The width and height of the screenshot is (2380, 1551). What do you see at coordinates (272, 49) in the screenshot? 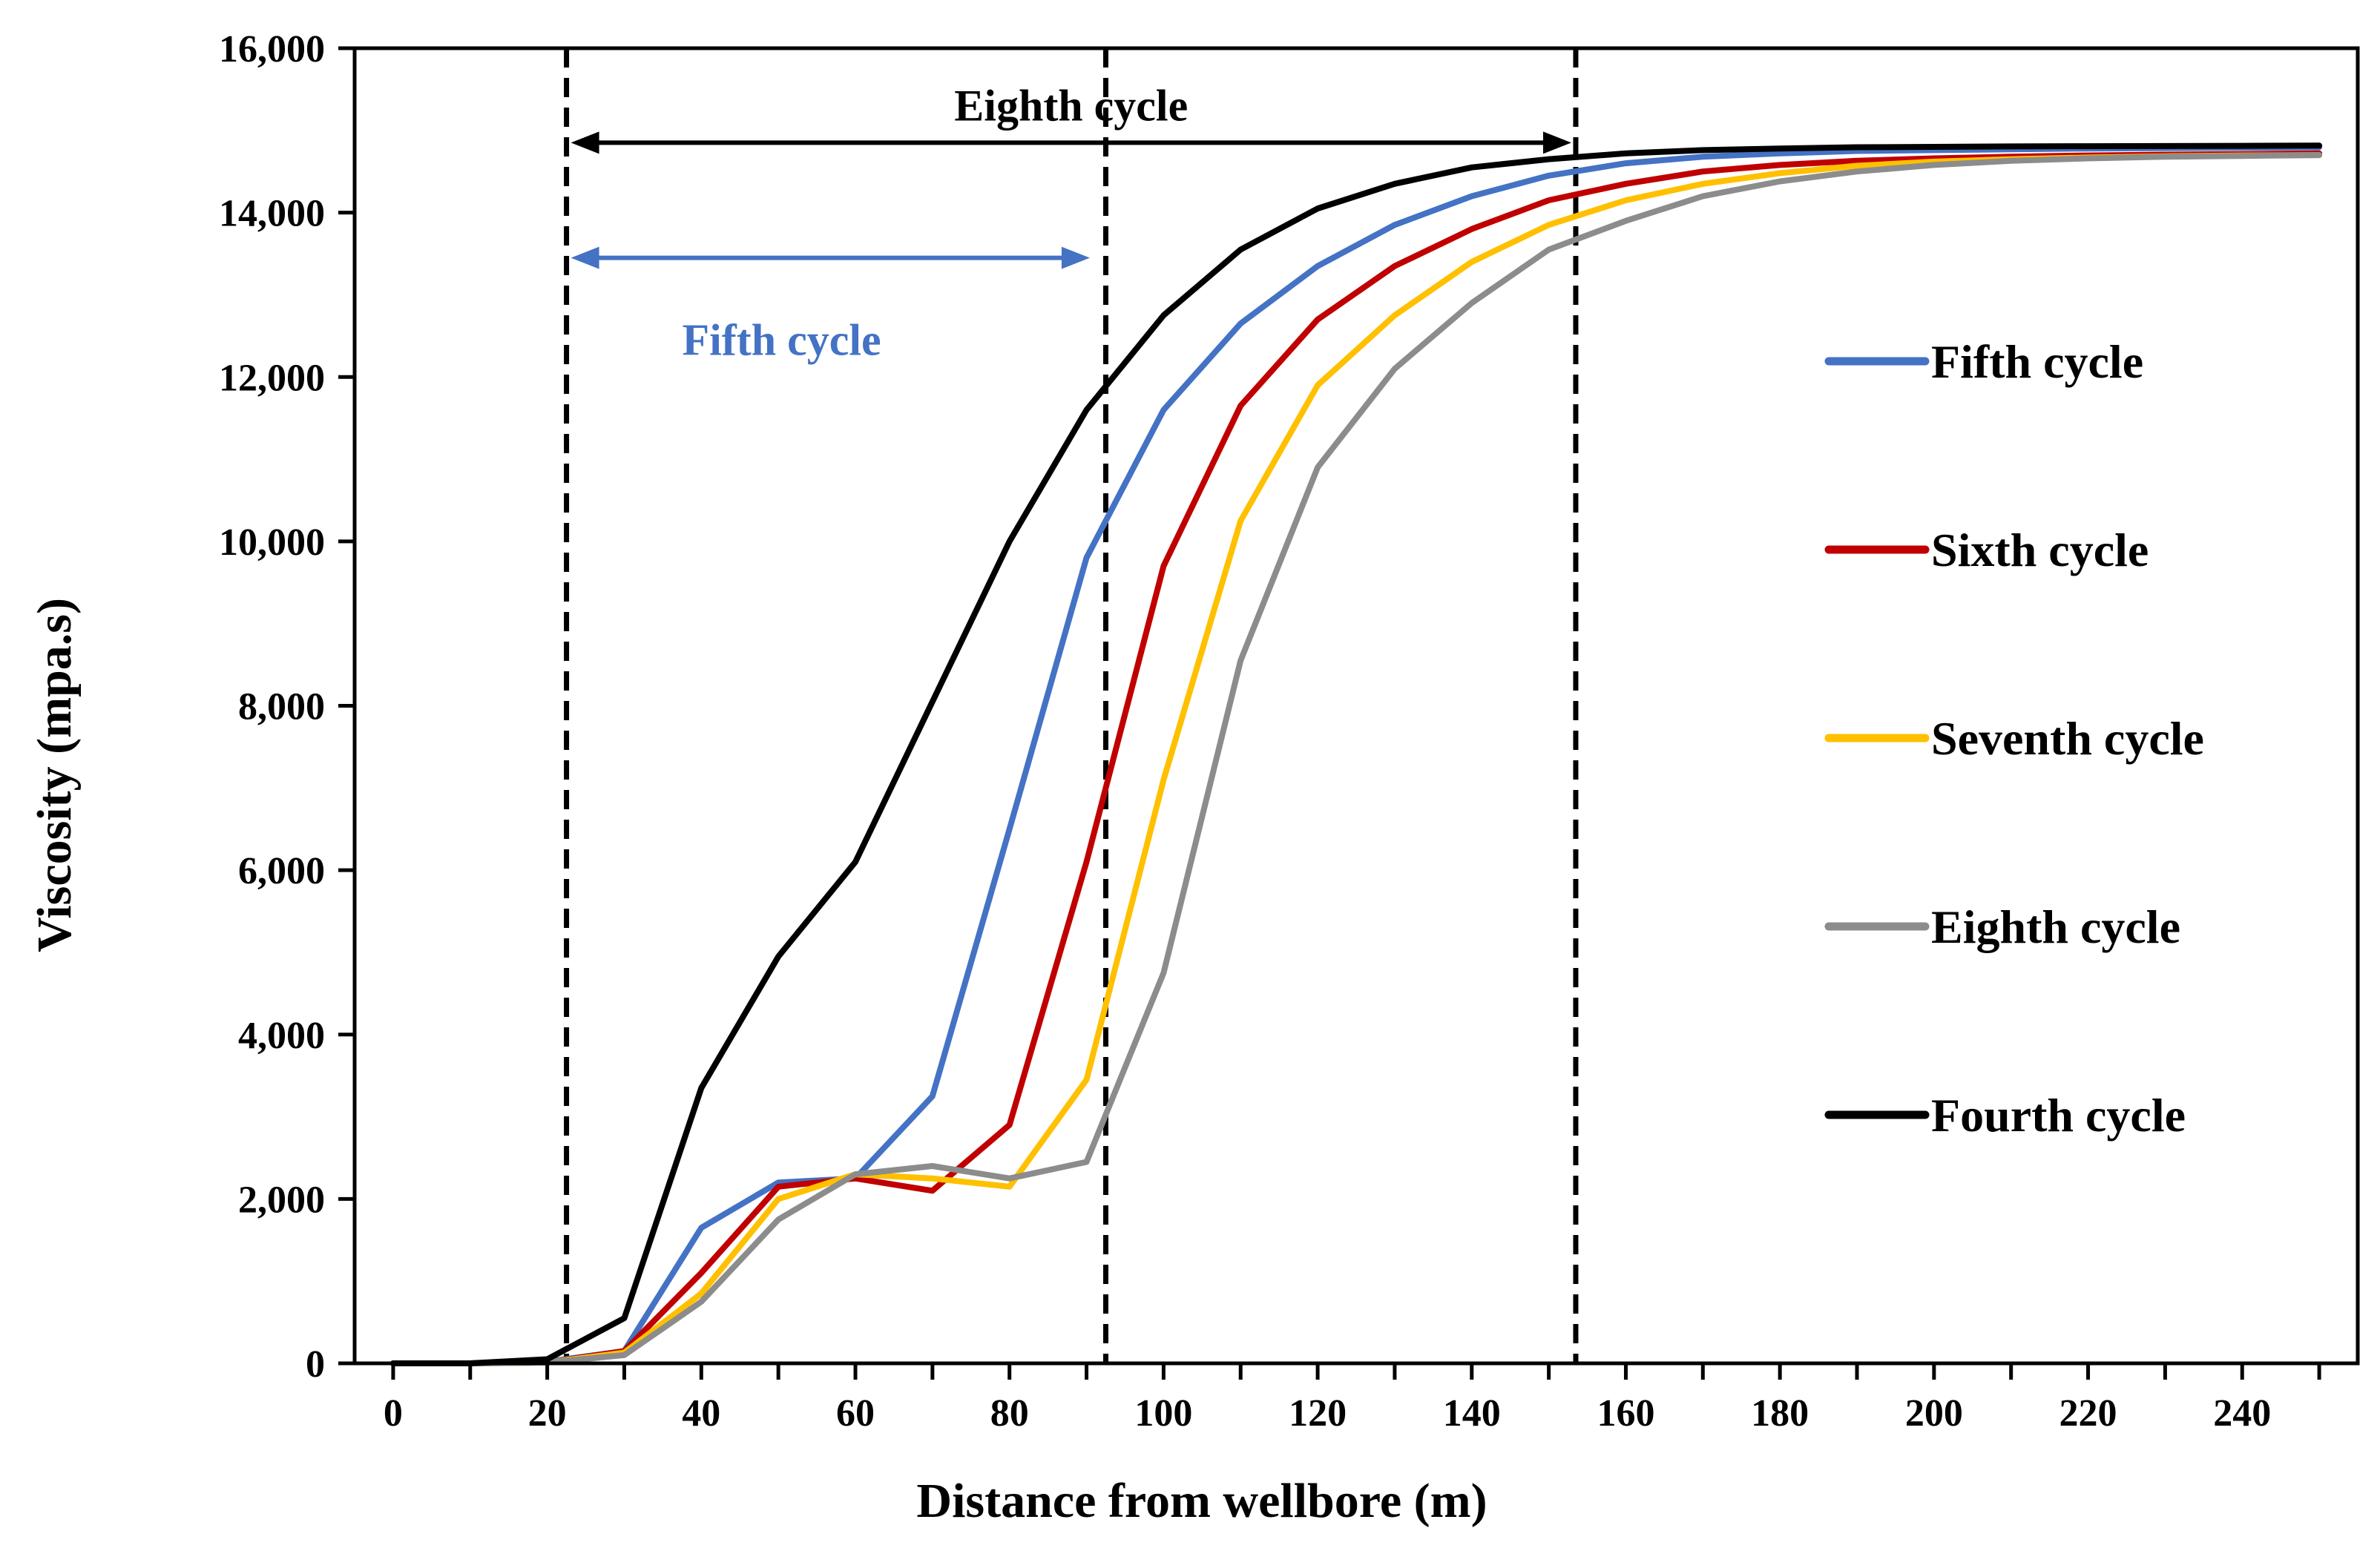
I see `y-tick-label: 16,000` at bounding box center [272, 49].